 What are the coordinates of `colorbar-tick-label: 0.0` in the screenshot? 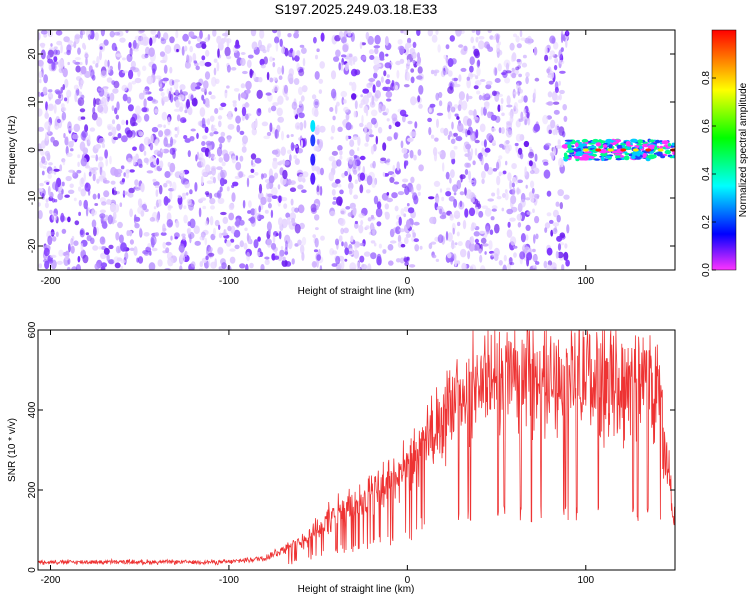 It's located at (706, 270).